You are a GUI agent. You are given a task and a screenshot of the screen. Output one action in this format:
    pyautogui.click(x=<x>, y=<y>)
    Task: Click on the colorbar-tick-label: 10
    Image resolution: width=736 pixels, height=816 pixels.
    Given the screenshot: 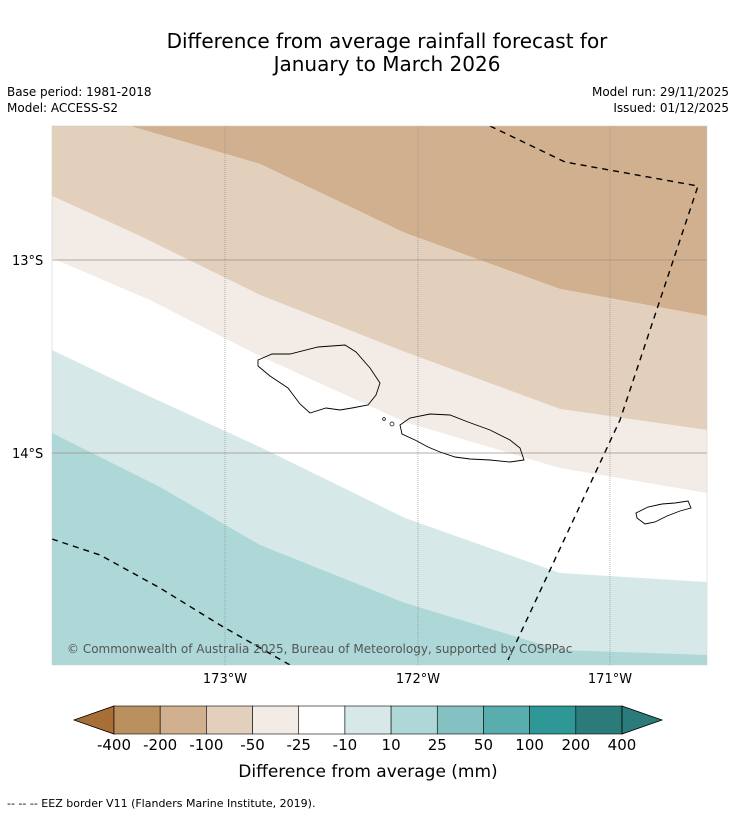 What is the action you would take?
    pyautogui.click(x=391, y=745)
    